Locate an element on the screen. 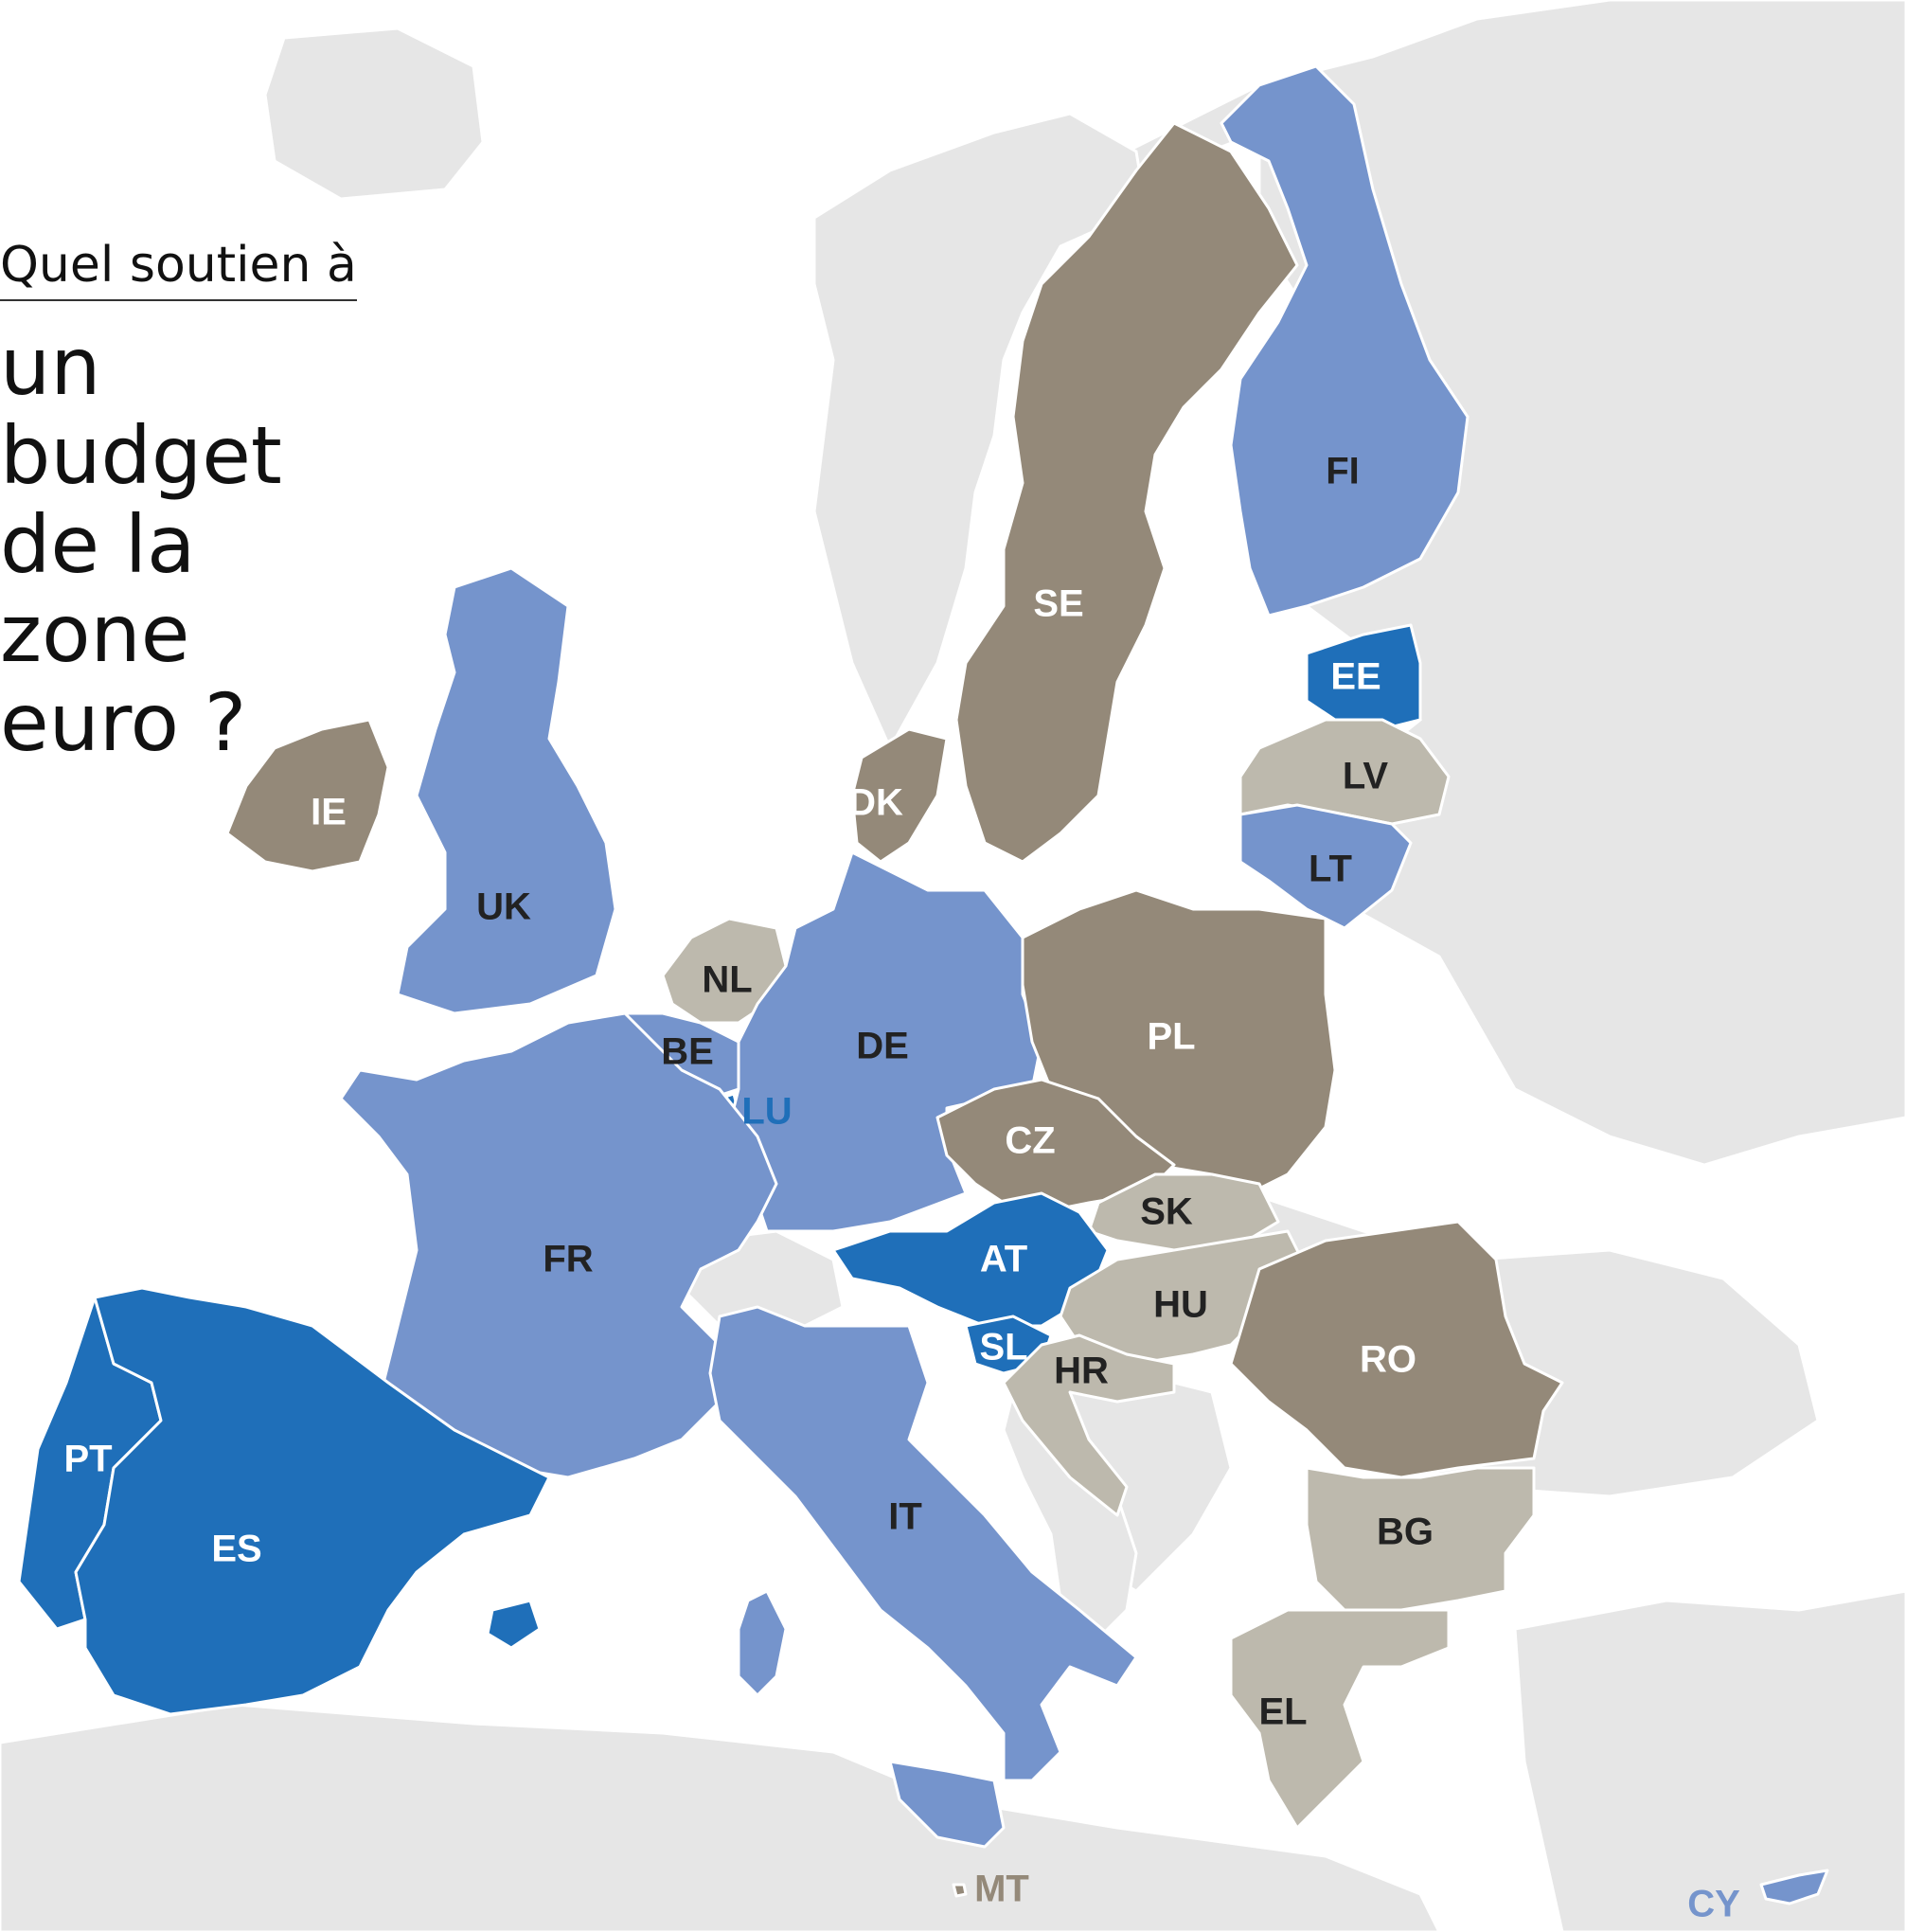 Image resolution: width=1906 pixels, height=1932 pixels. country-es-balearics is located at coordinates (514, 1624).